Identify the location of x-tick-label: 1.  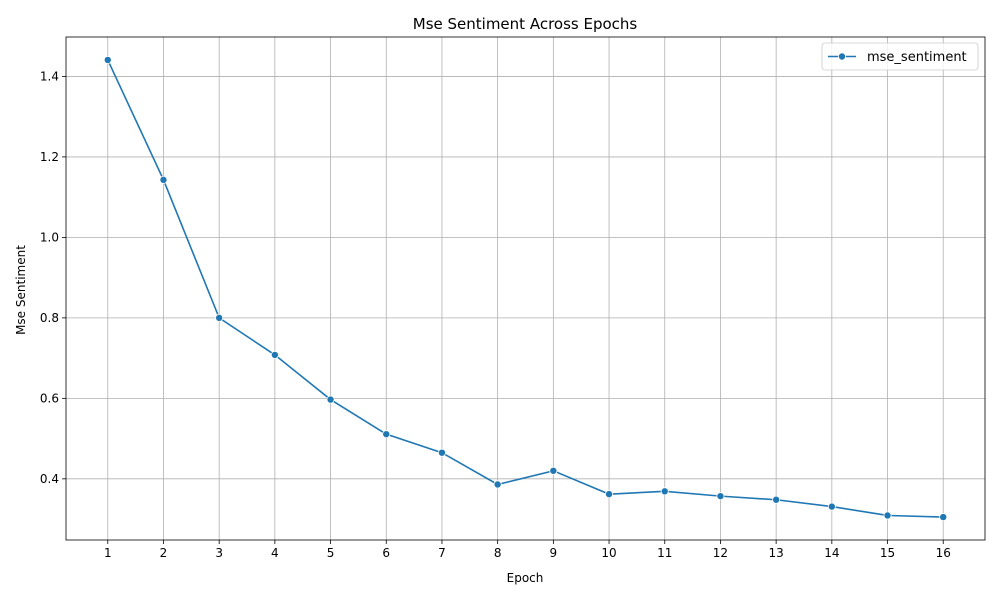
(108, 553).